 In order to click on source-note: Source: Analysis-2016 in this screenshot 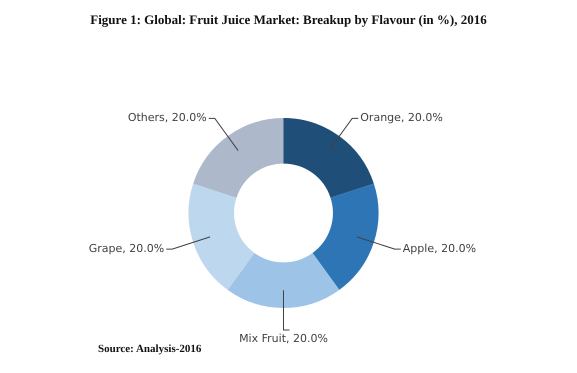, I will do `click(150, 349)`.